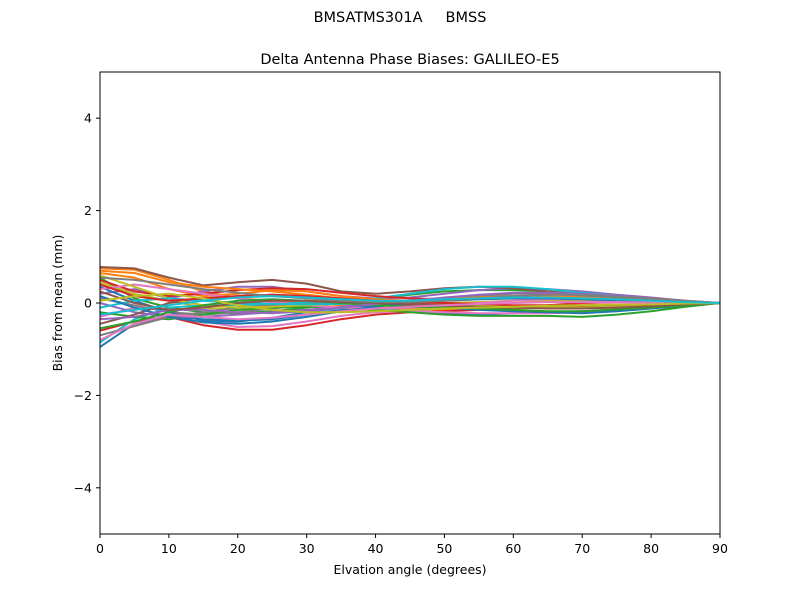 The width and height of the screenshot is (800, 600). I want to click on x-tick-label: 20, so click(238, 548).